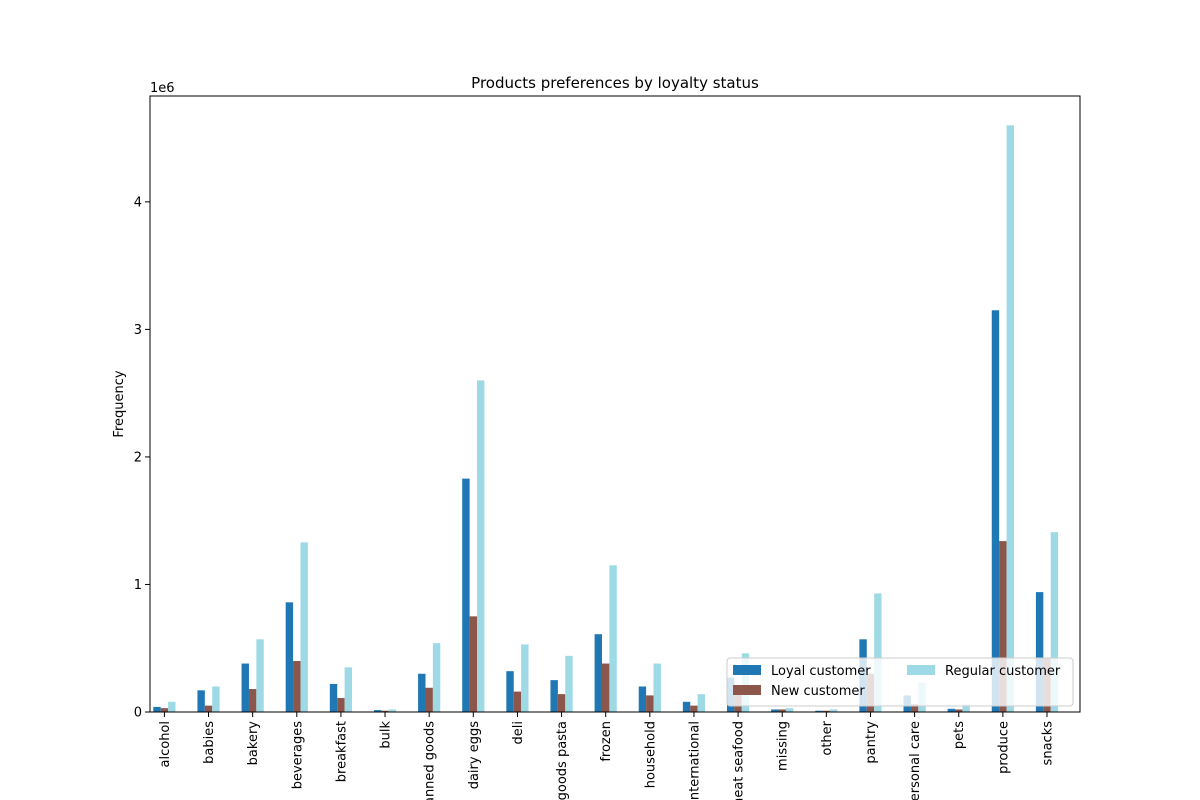  What do you see at coordinates (701, 703) in the screenshot?
I see `bar-international-regular-customer` at bounding box center [701, 703].